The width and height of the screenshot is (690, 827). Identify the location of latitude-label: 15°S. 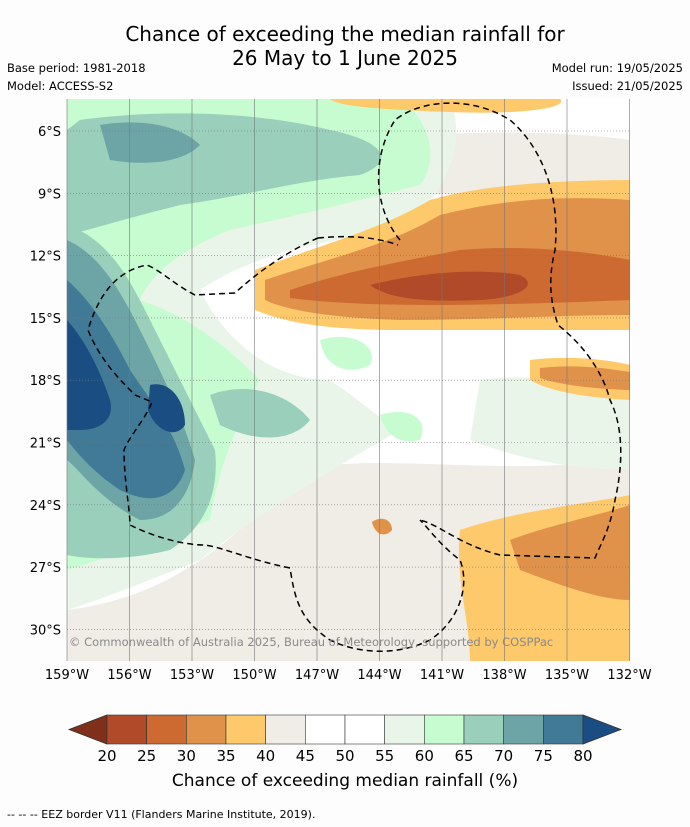
(45, 319).